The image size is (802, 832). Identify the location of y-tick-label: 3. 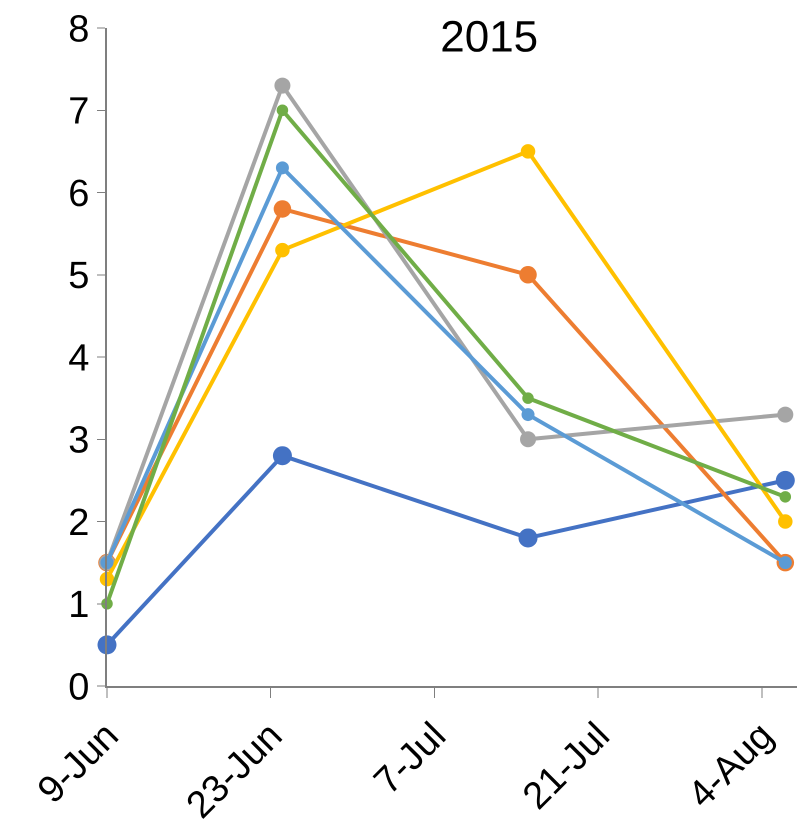
(79, 441).